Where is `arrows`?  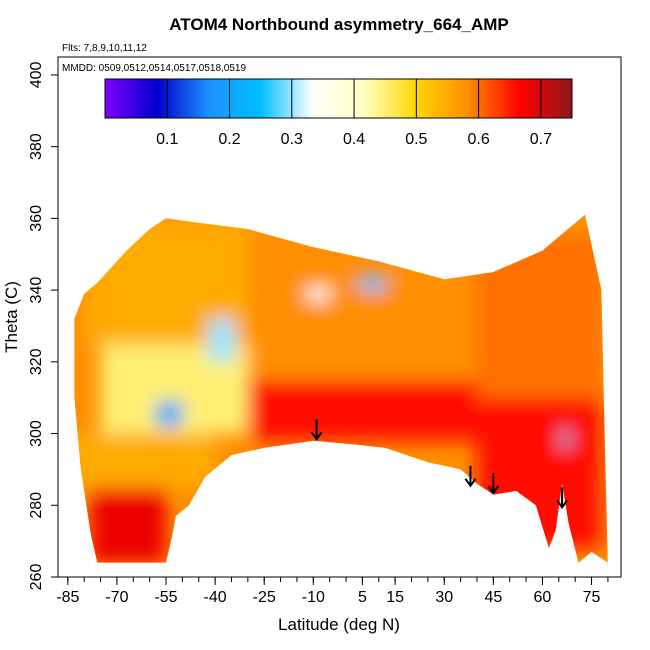
arrows is located at coordinates (439, 464).